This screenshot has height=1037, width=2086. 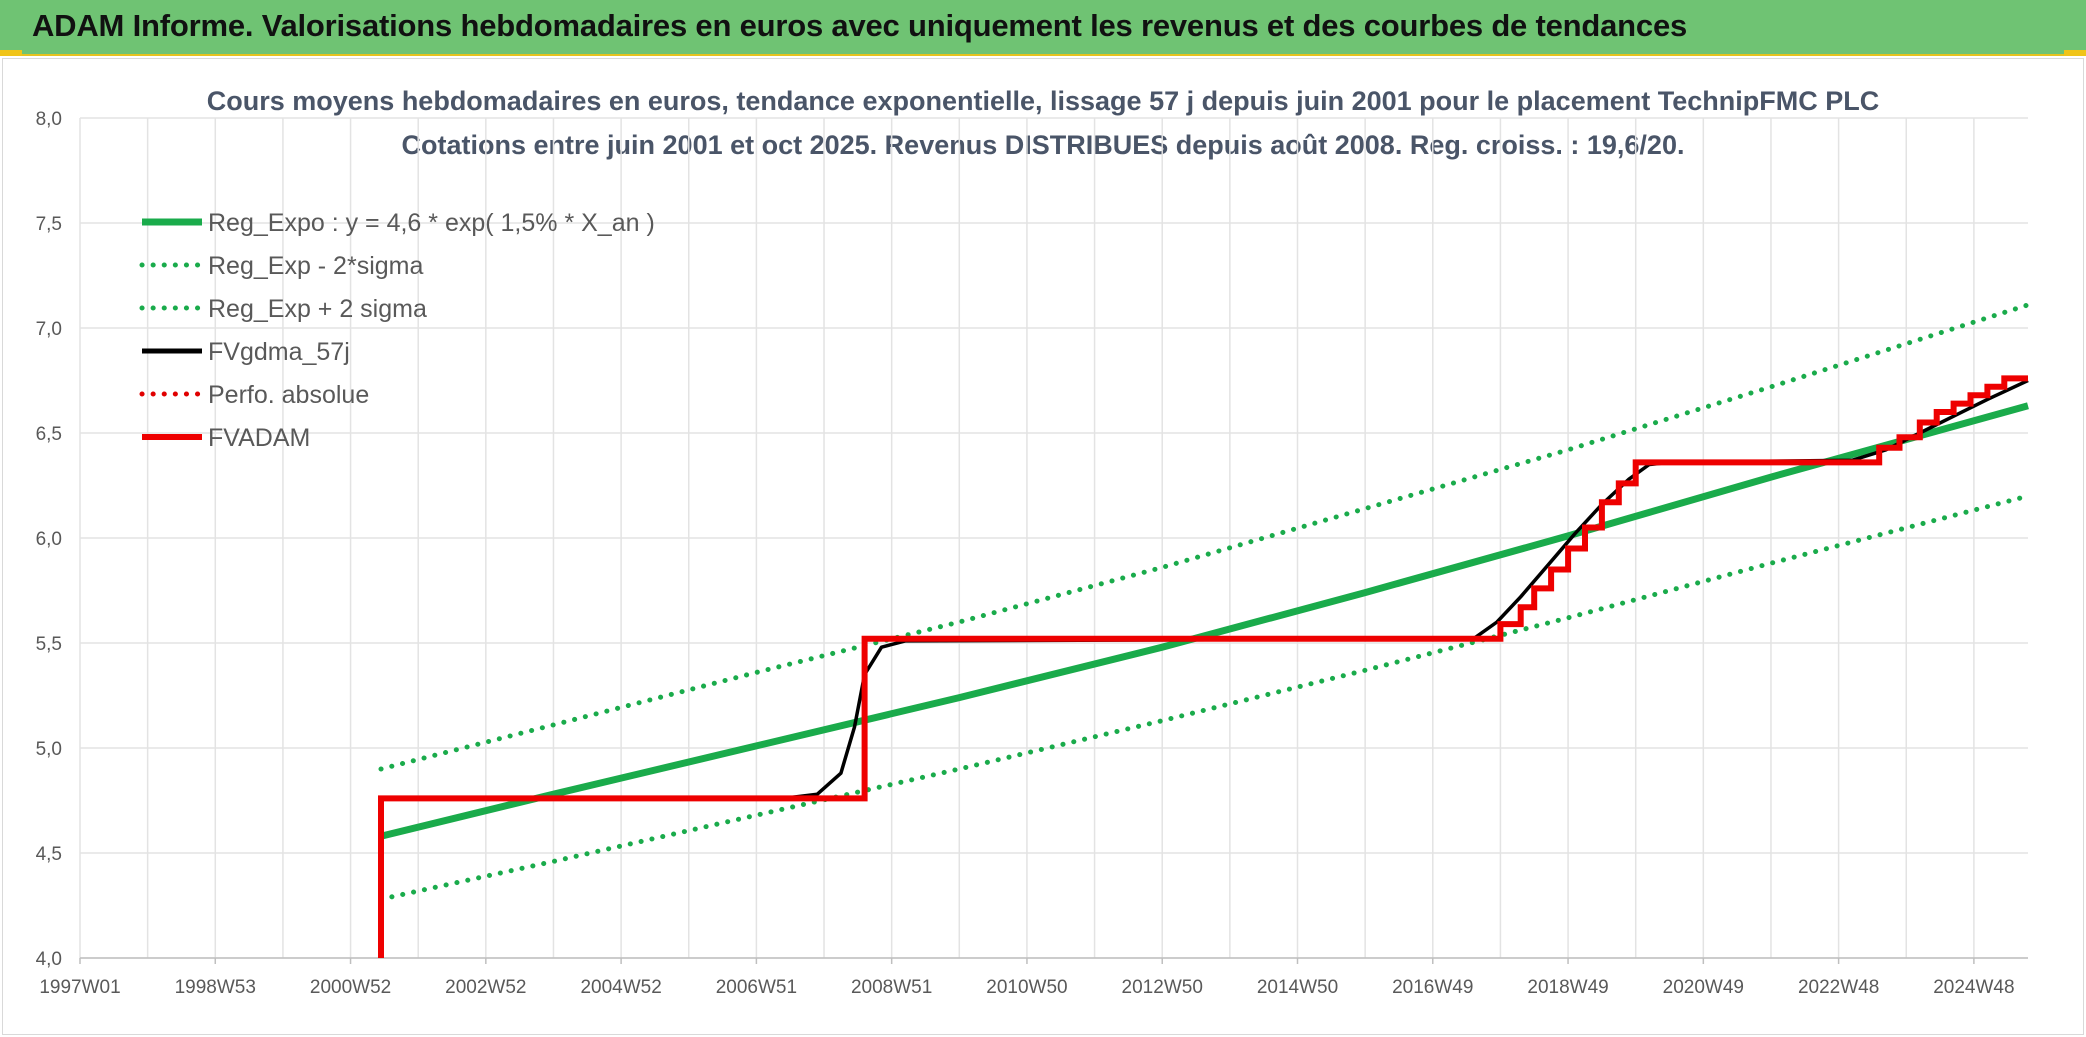 What do you see at coordinates (259, 438) in the screenshot?
I see `legend-label-5: FVADAM` at bounding box center [259, 438].